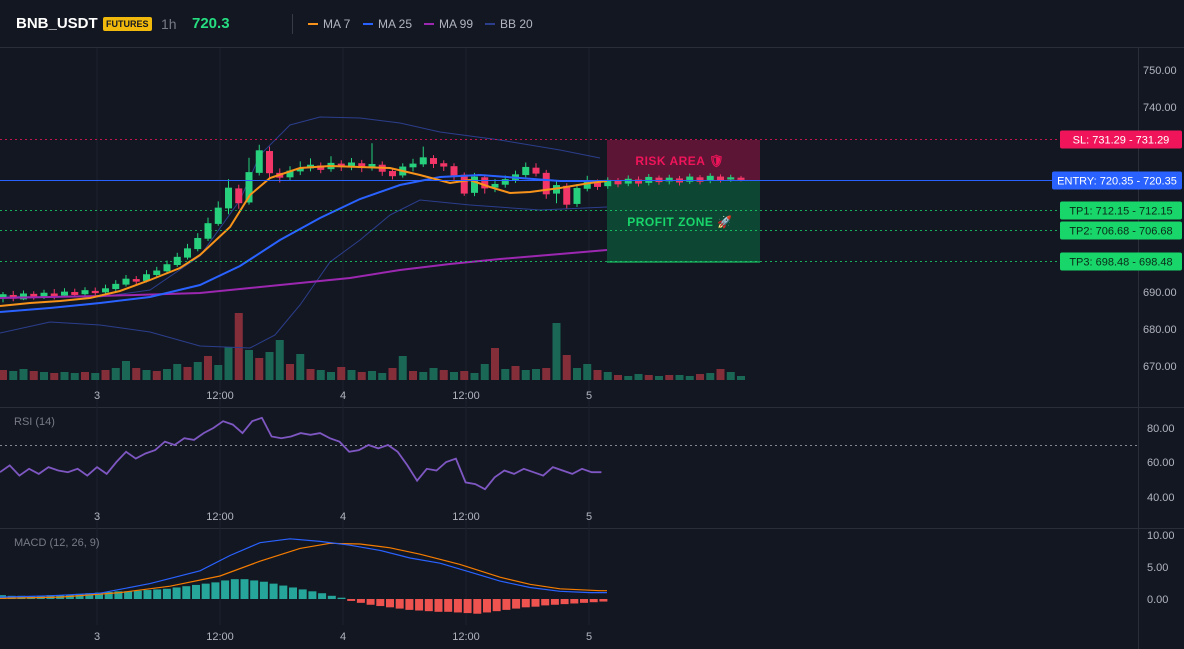  Describe the element at coordinates (220, 637) in the screenshot. I see `time-tick: 12:00` at that location.